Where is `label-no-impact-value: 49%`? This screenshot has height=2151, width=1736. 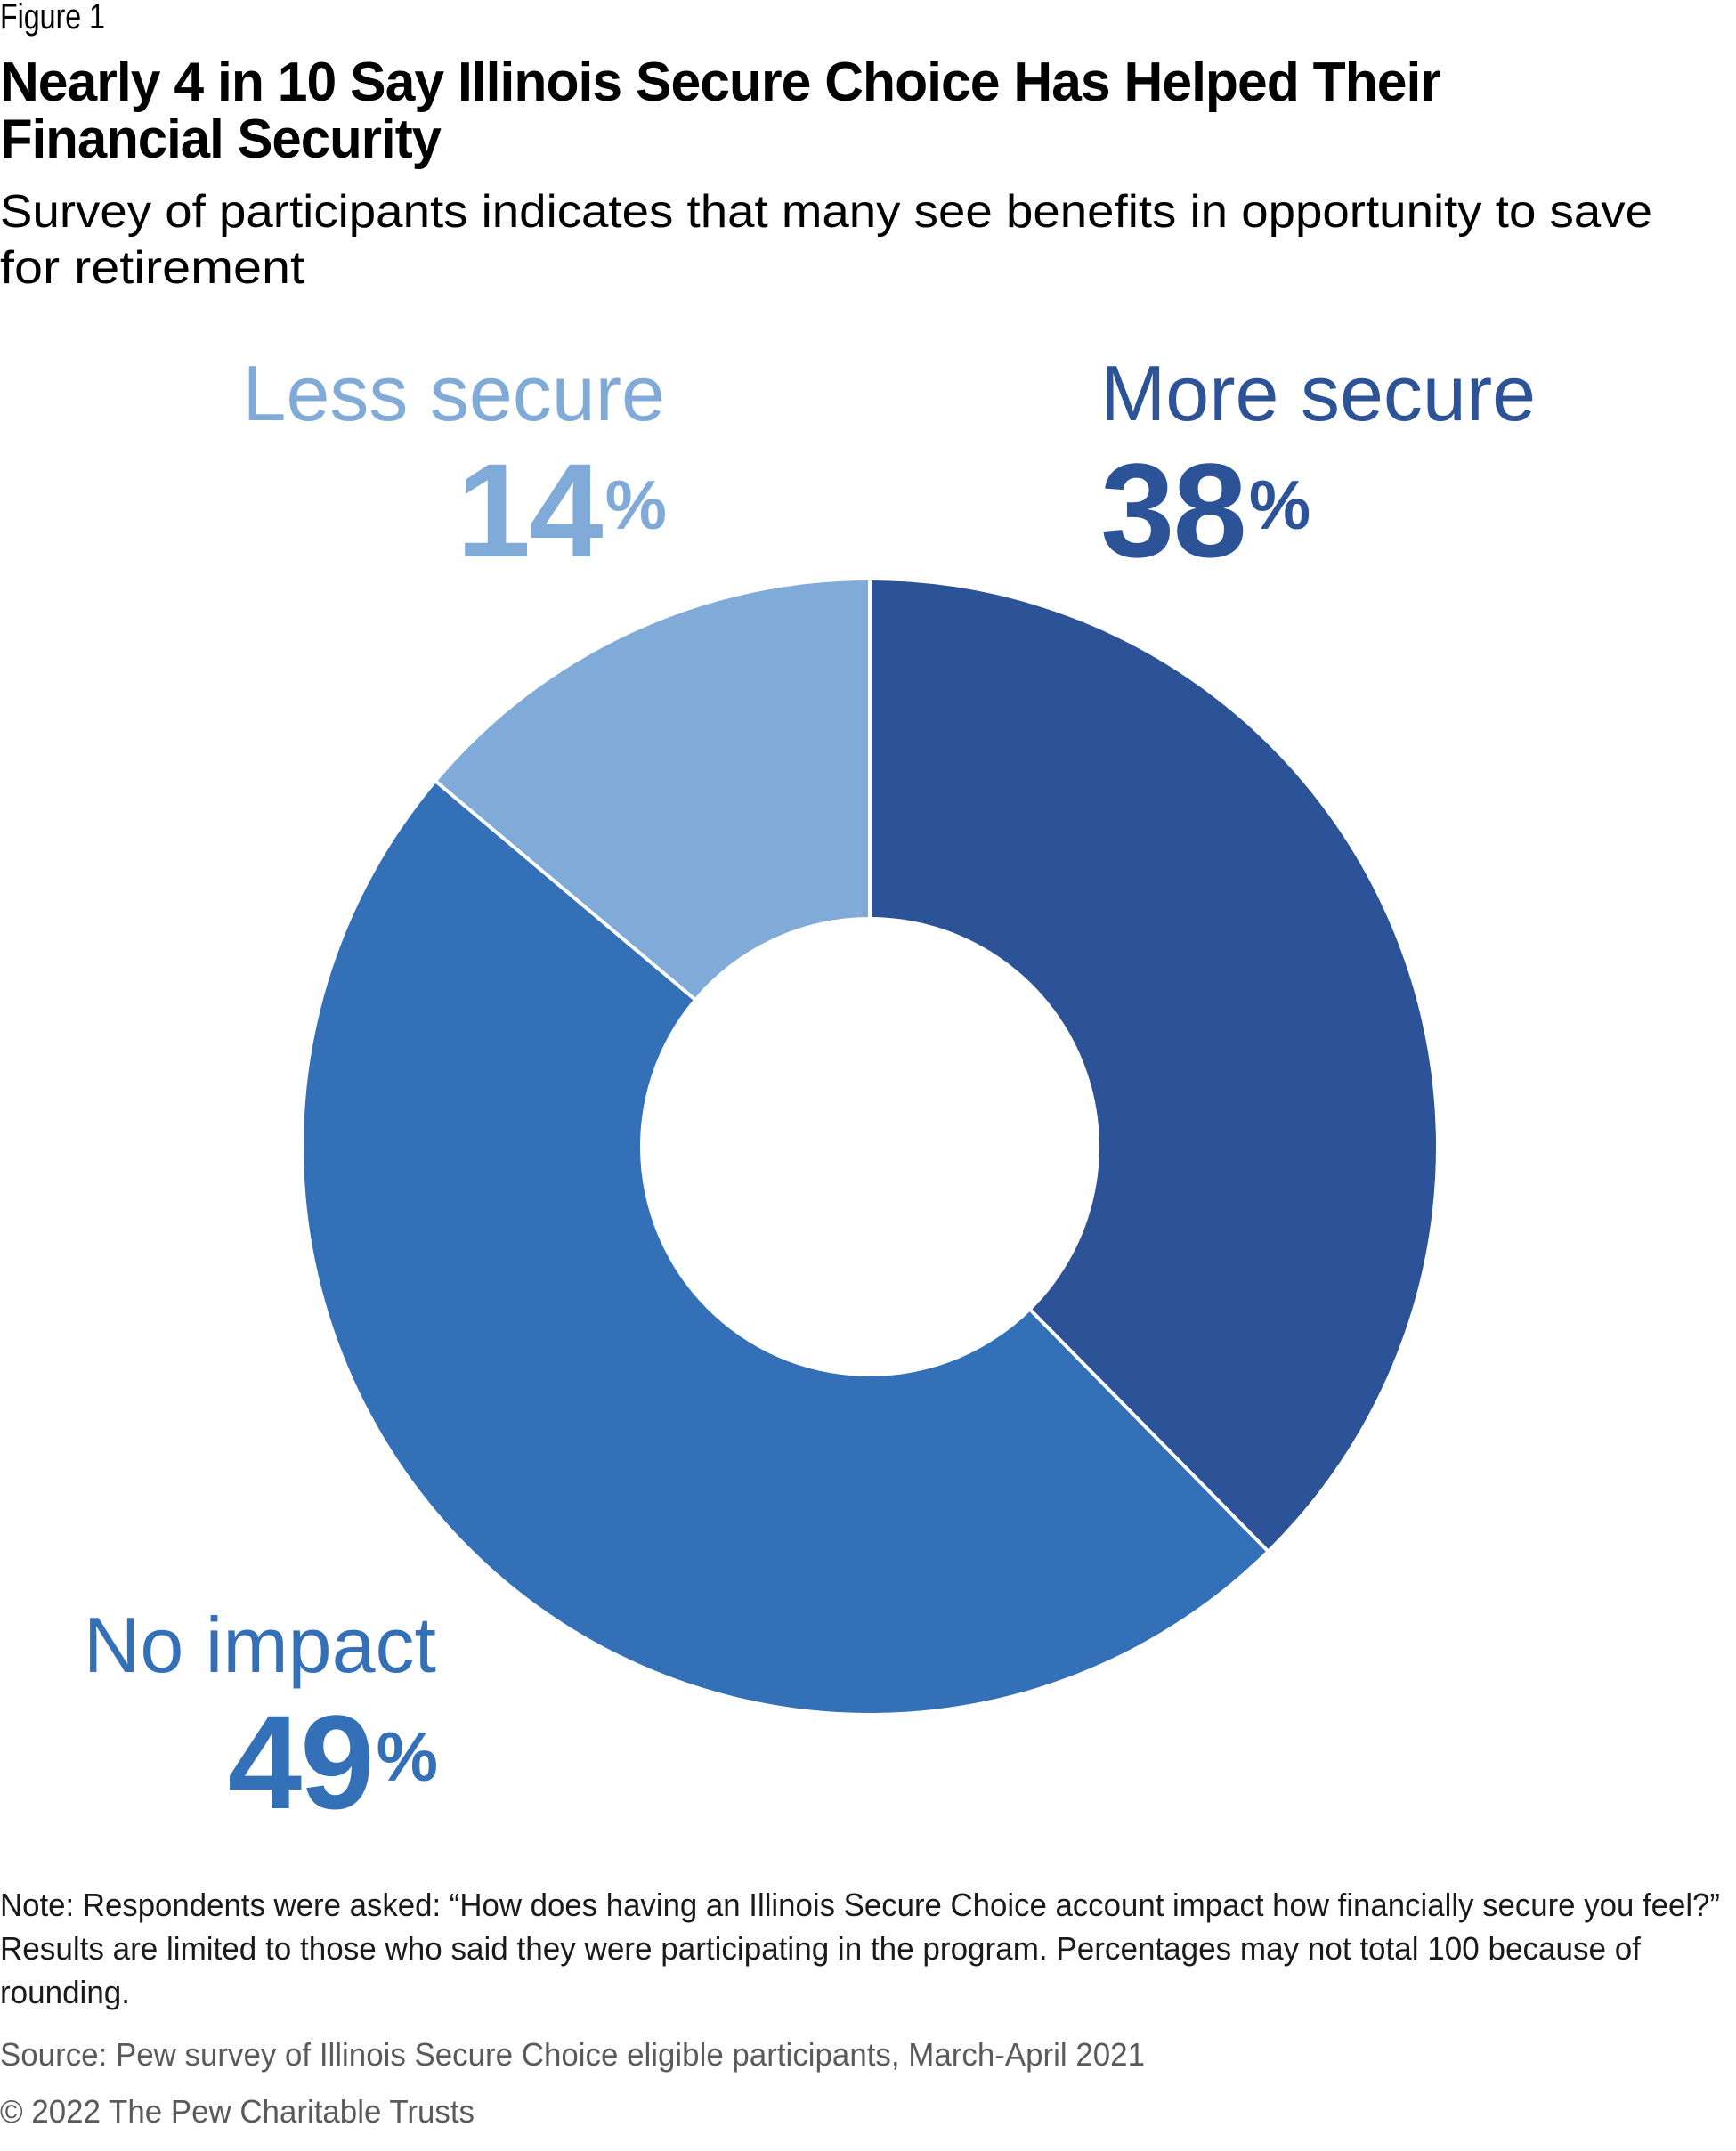 label-no-impact-value: 49% is located at coordinates (261, 1762).